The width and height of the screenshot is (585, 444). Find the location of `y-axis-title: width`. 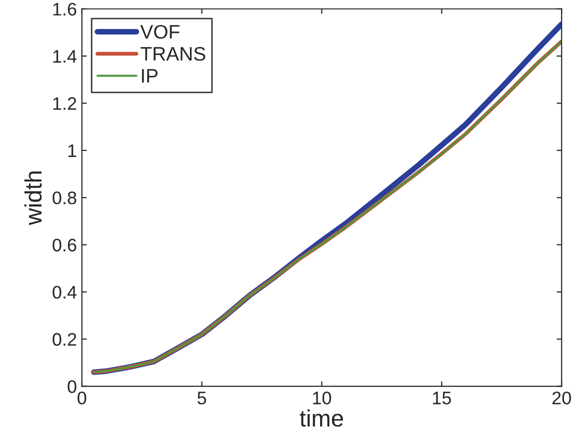

y-axis-title: width is located at coordinates (33, 199).